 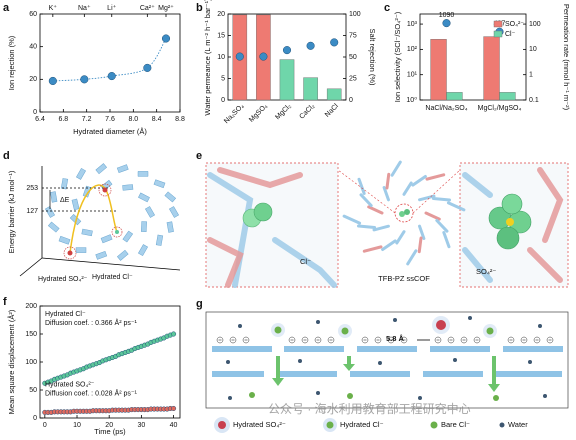 What do you see at coordinates (257, 215) in the screenshot?
I see `chloride-ion` at bounding box center [257, 215].